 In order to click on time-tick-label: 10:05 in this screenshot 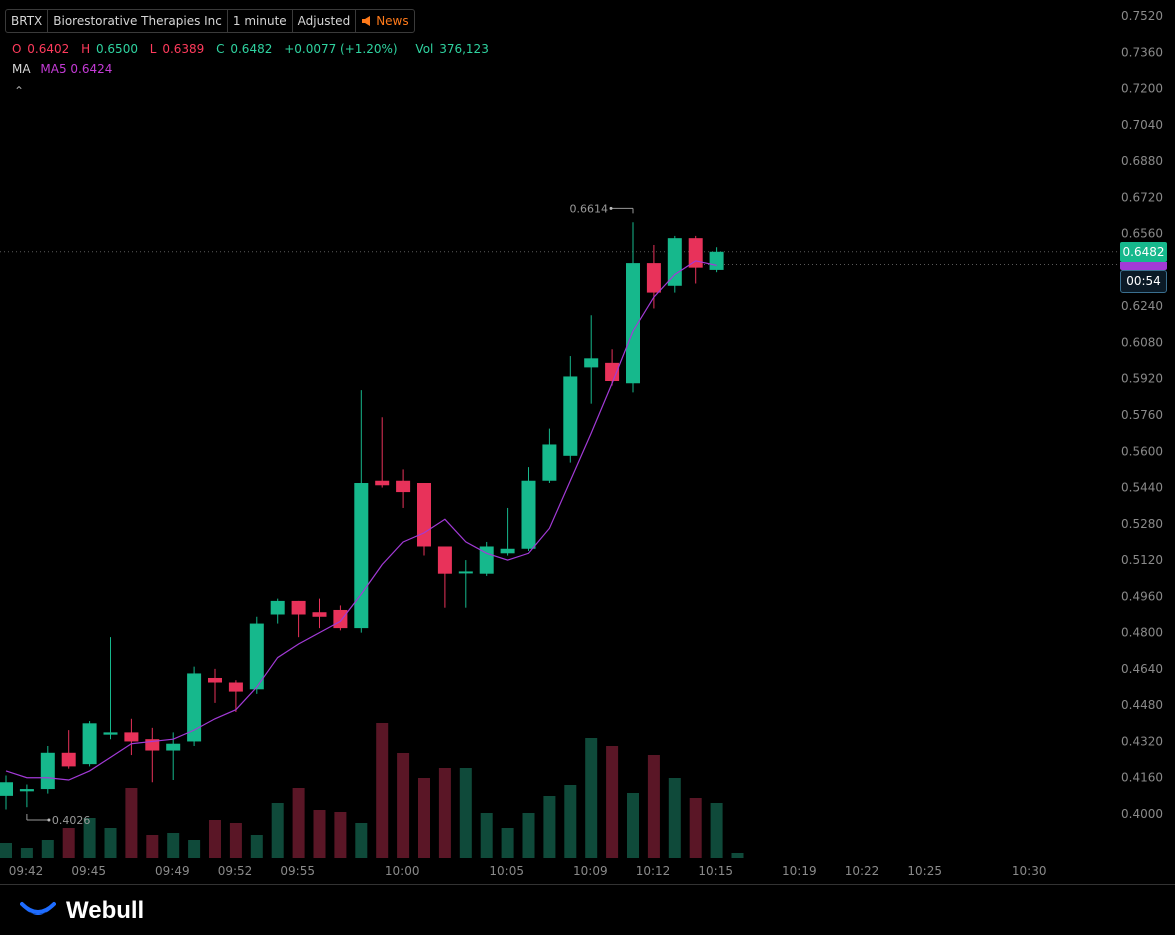, I will do `click(506, 871)`.